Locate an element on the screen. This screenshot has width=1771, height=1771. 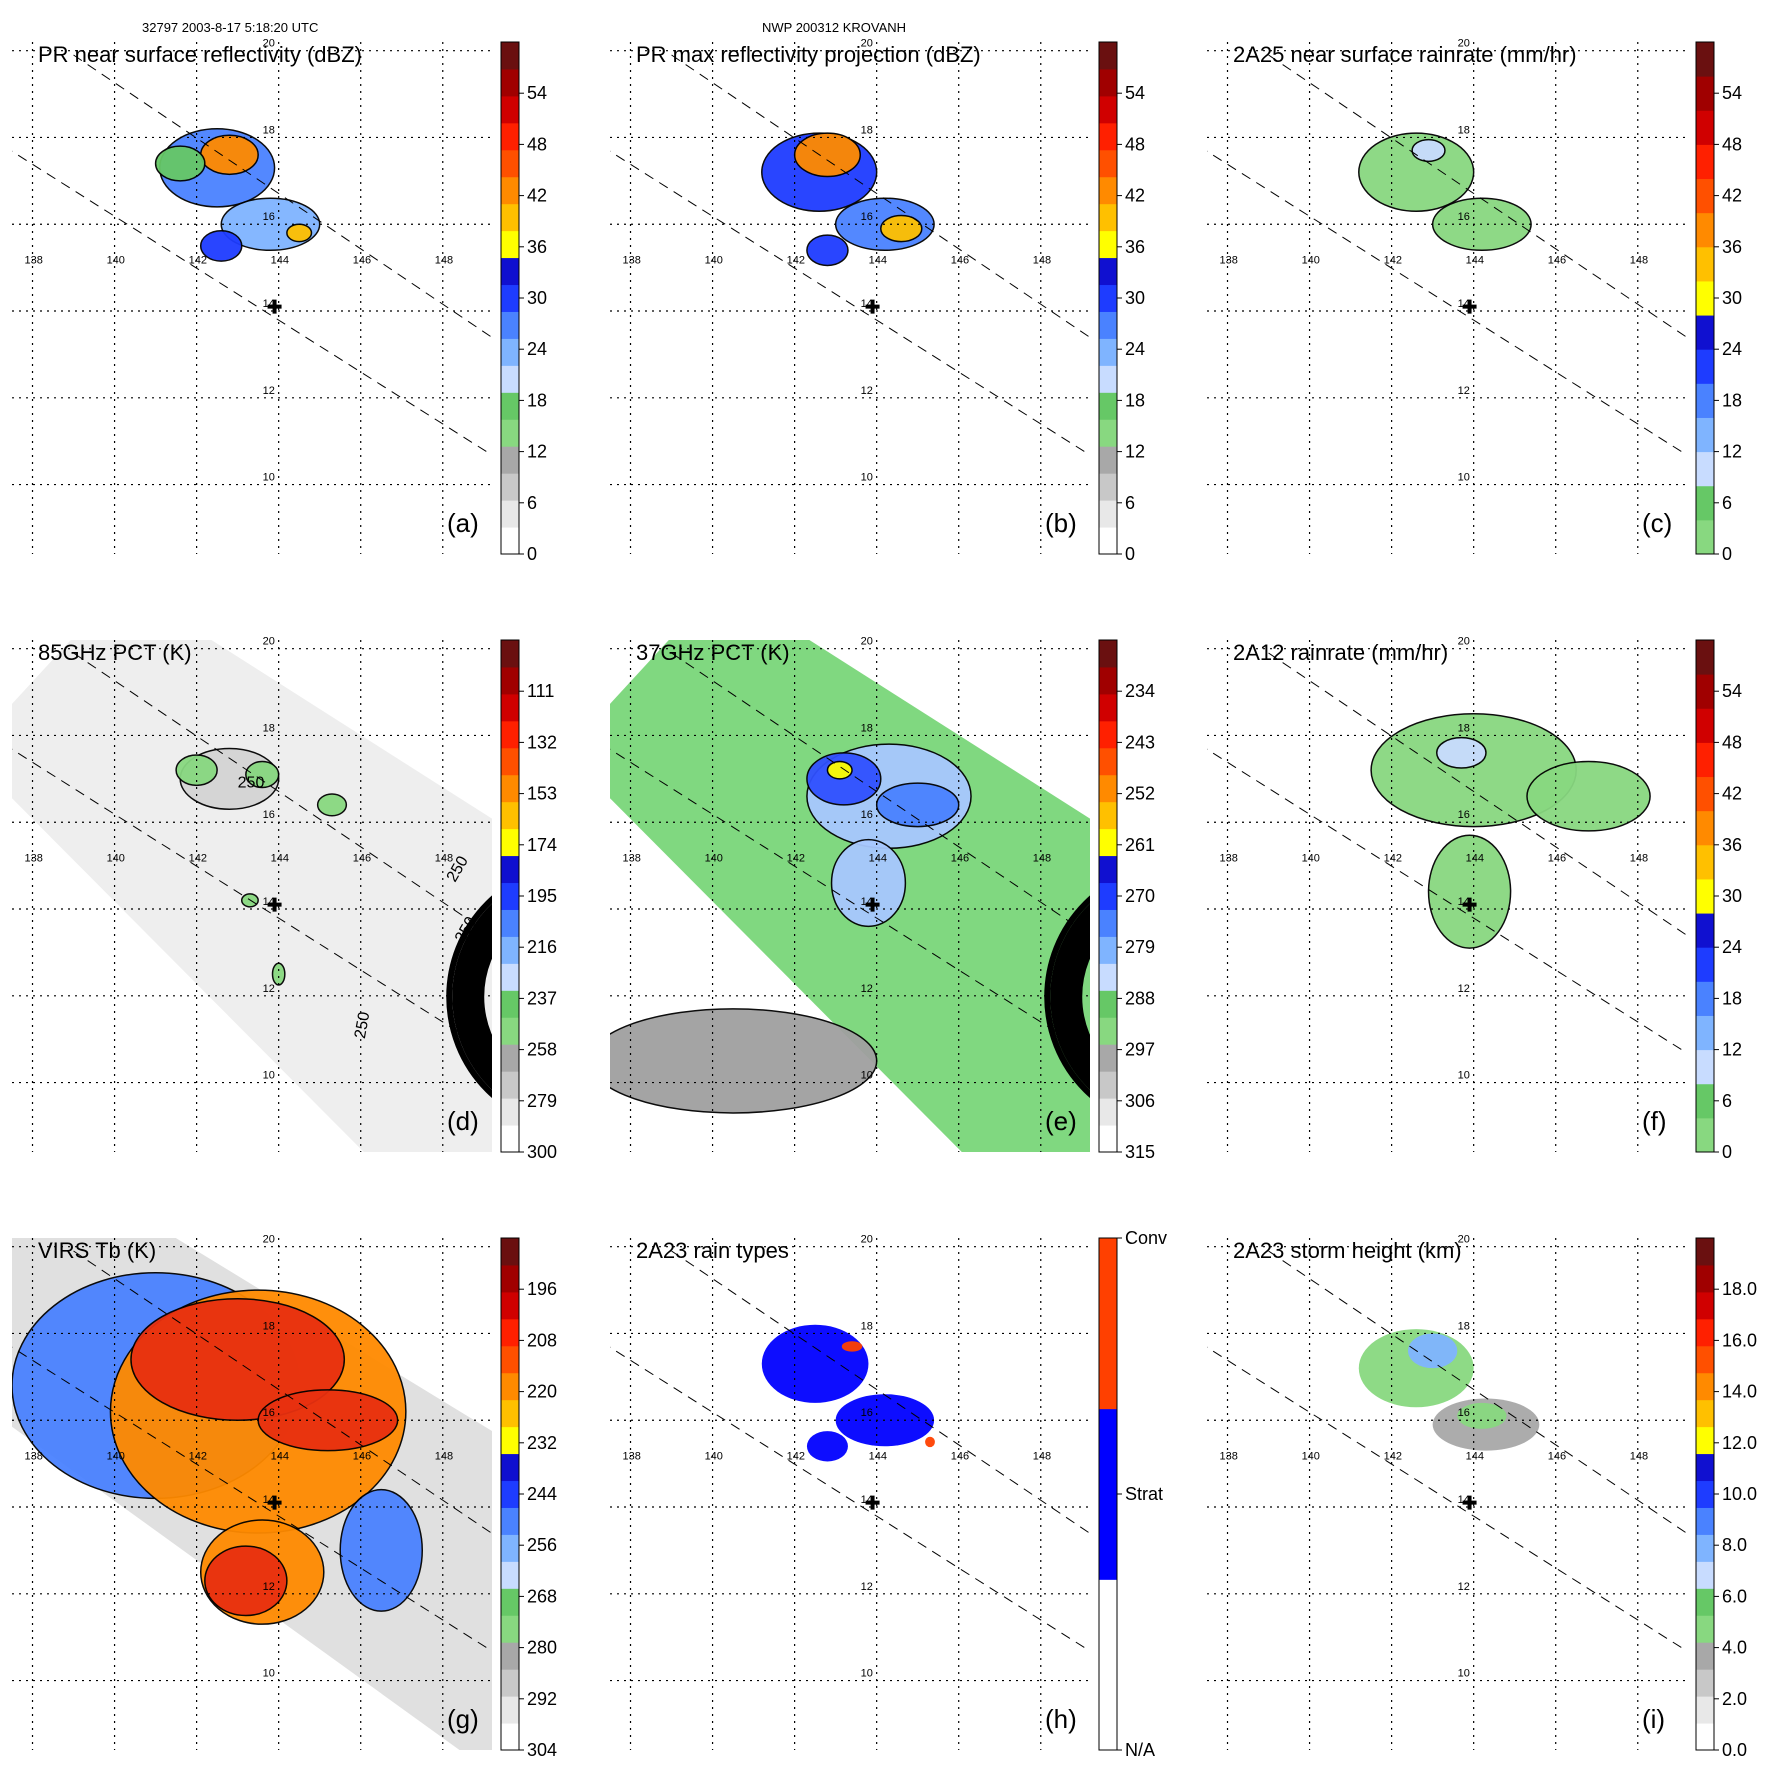
colorbar-tick-label: 4.0 is located at coordinates (1734, 1648).